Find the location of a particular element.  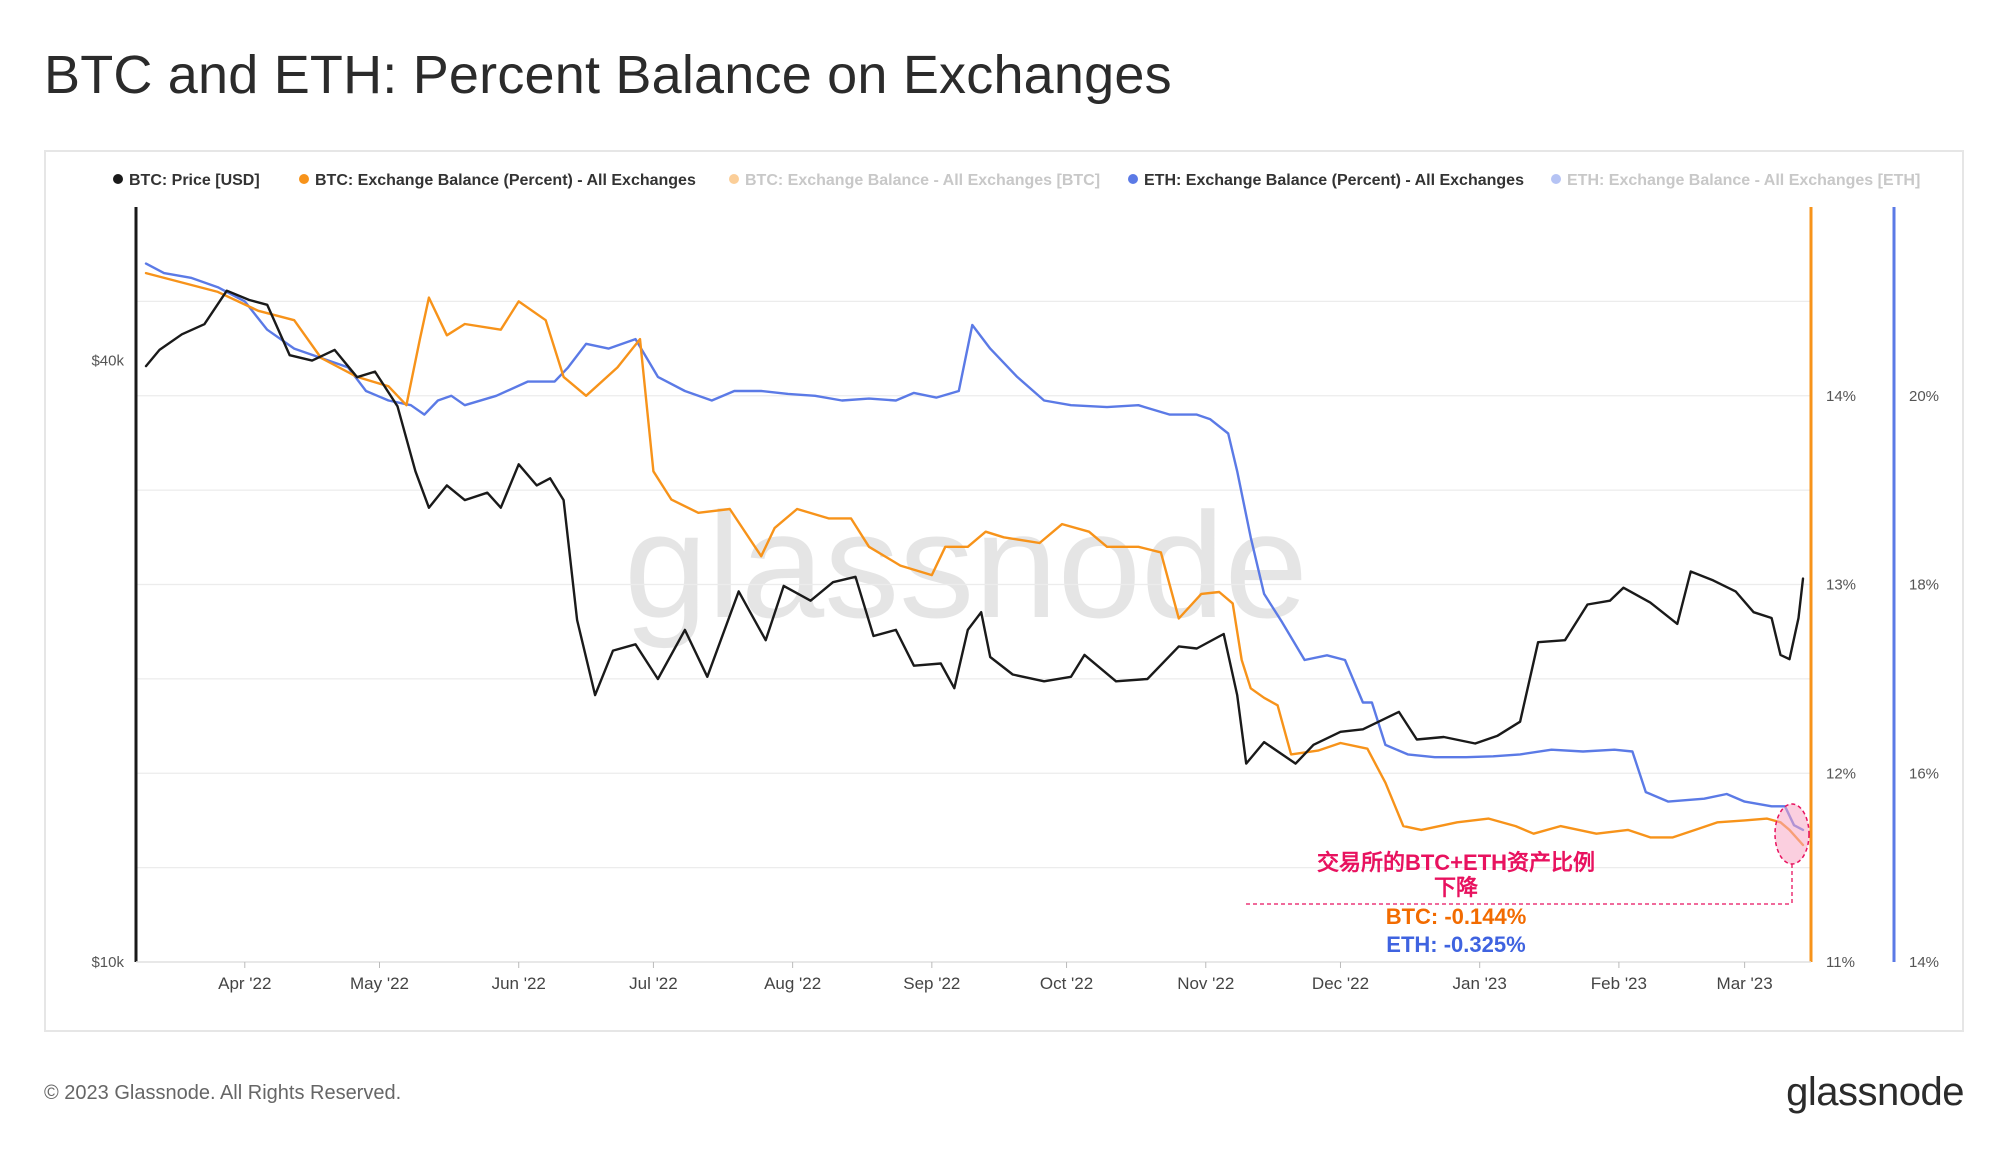

footer-logo: glassnode is located at coordinates (1875, 1092).